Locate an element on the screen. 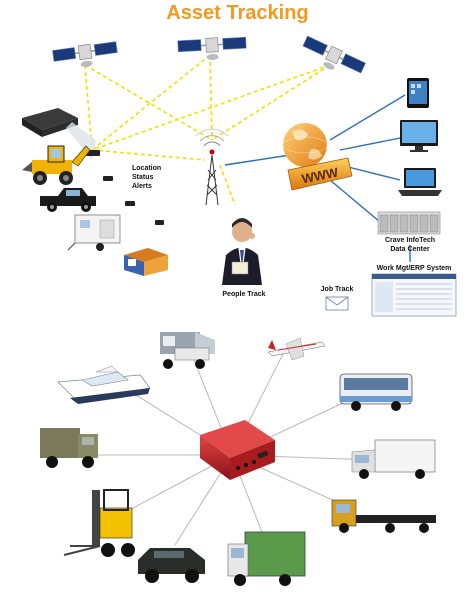 The height and width of the screenshot is (600, 475). radio-tower-icon is located at coordinates (212, 167).